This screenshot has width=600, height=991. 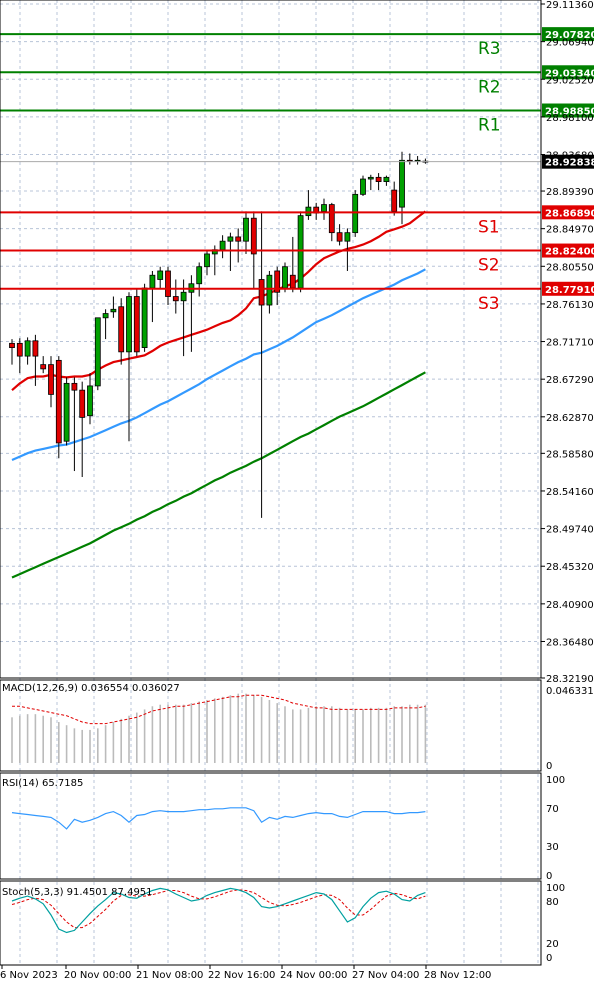 I want to click on stoch-tick-label: 0, so click(x=549, y=958).